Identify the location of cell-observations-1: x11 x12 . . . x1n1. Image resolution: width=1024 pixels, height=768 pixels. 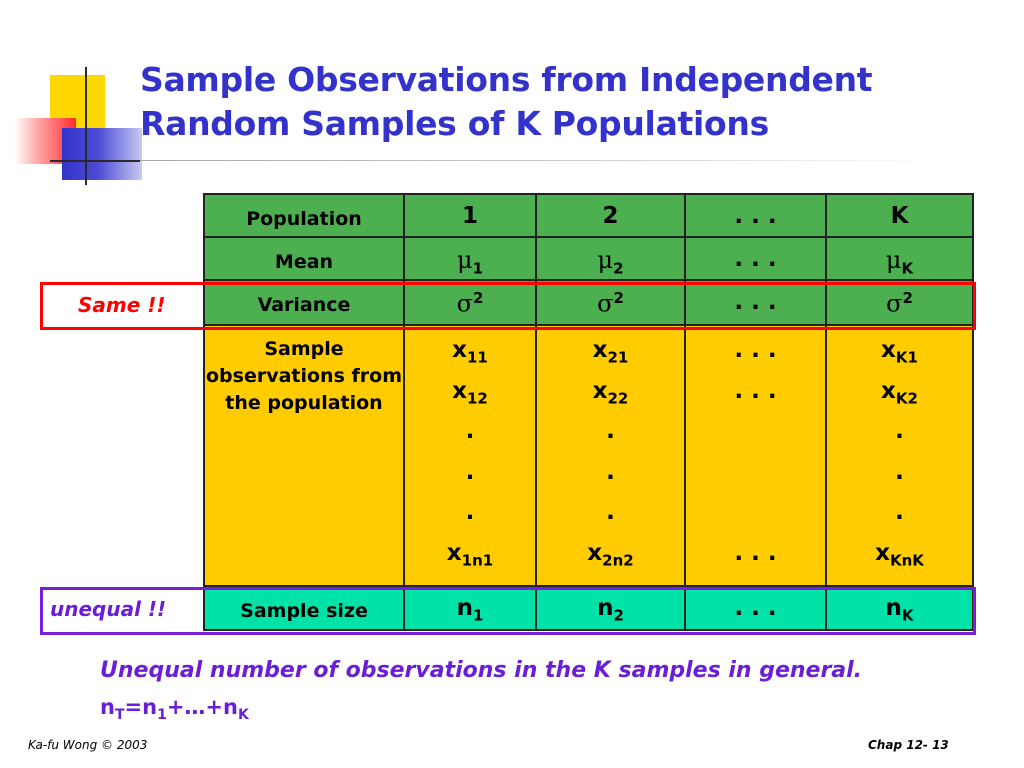
(470, 455).